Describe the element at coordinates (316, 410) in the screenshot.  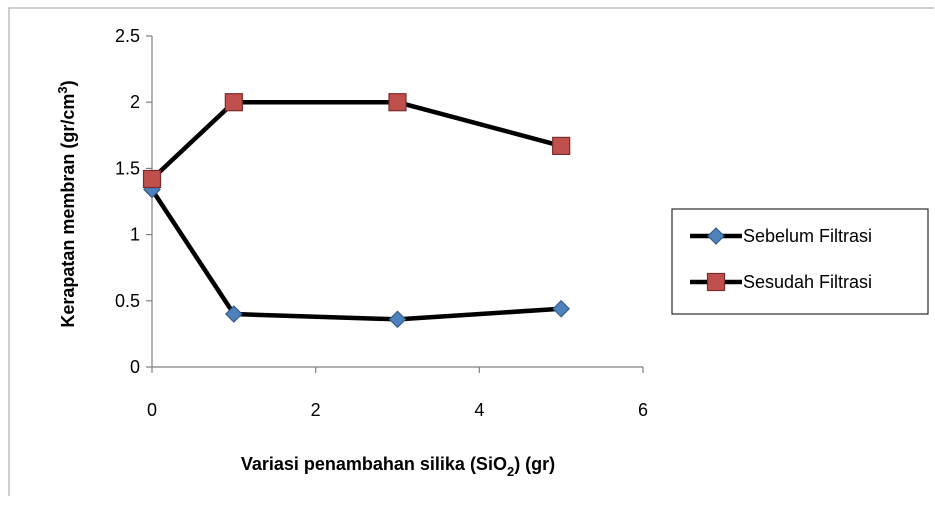
I see `x-tick-label: 2` at that location.